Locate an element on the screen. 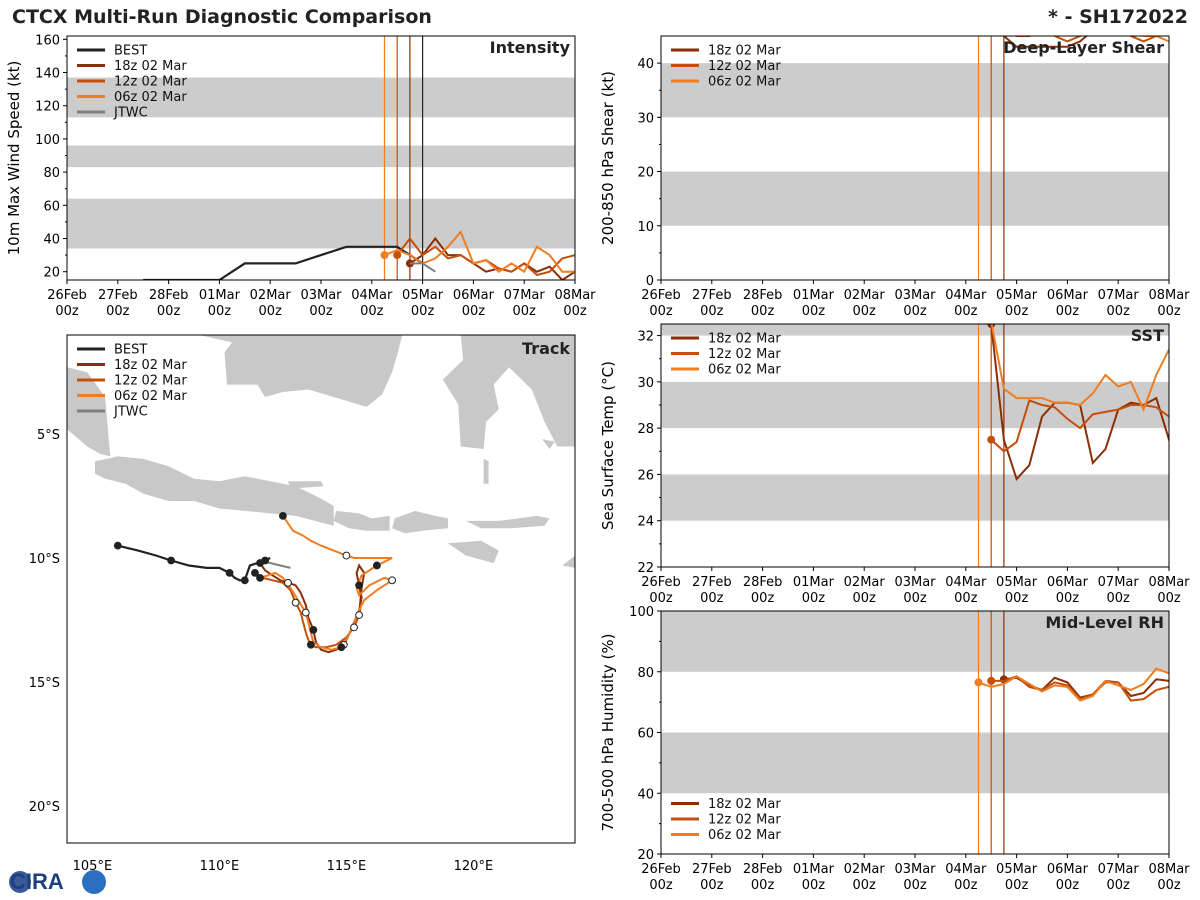 Image resolution: width=1200 pixels, height=900 pixels. intensity-legend-label-jtwc: JTWC is located at coordinates (130, 113).